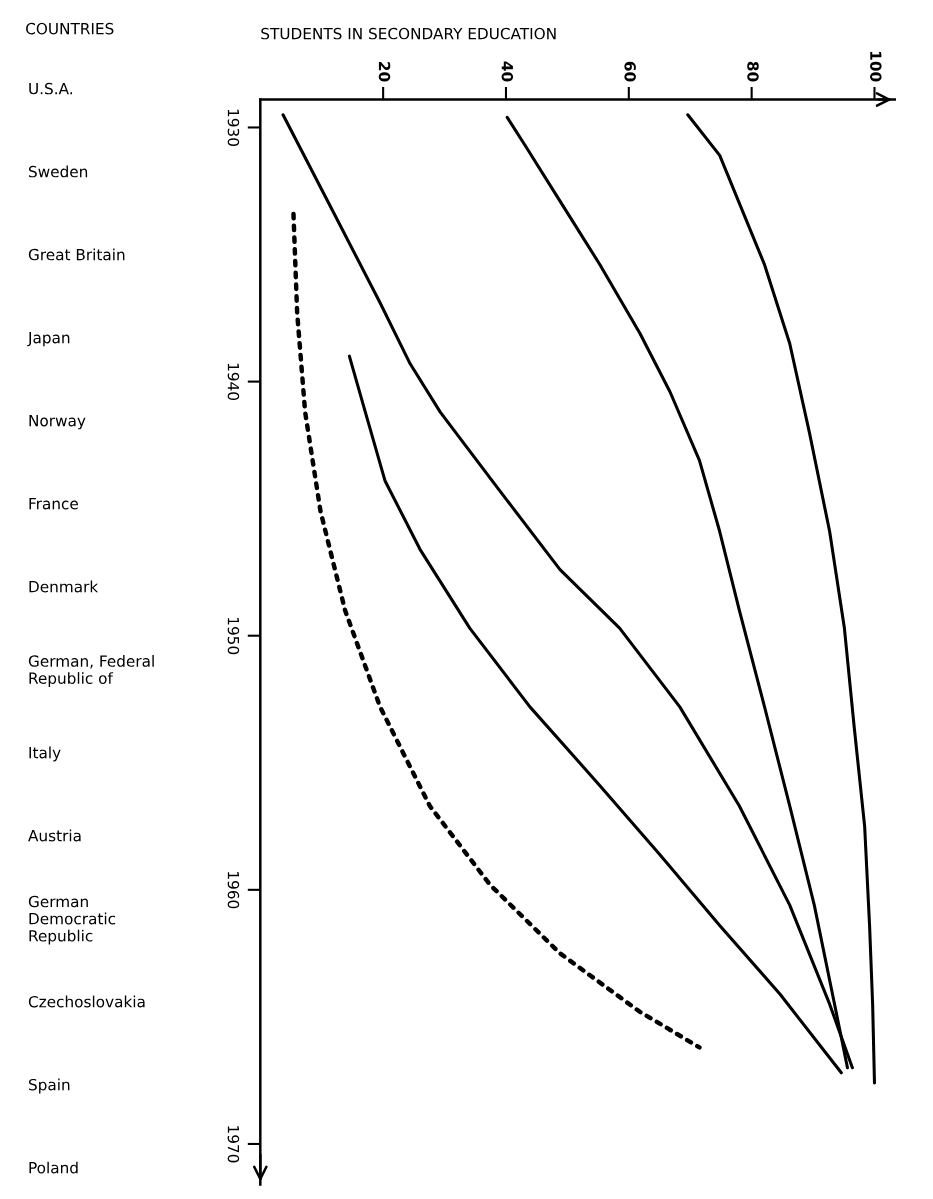 This screenshot has width=933, height=1199. Describe the element at coordinates (45, 754) in the screenshot. I see `text: Italy` at that location.